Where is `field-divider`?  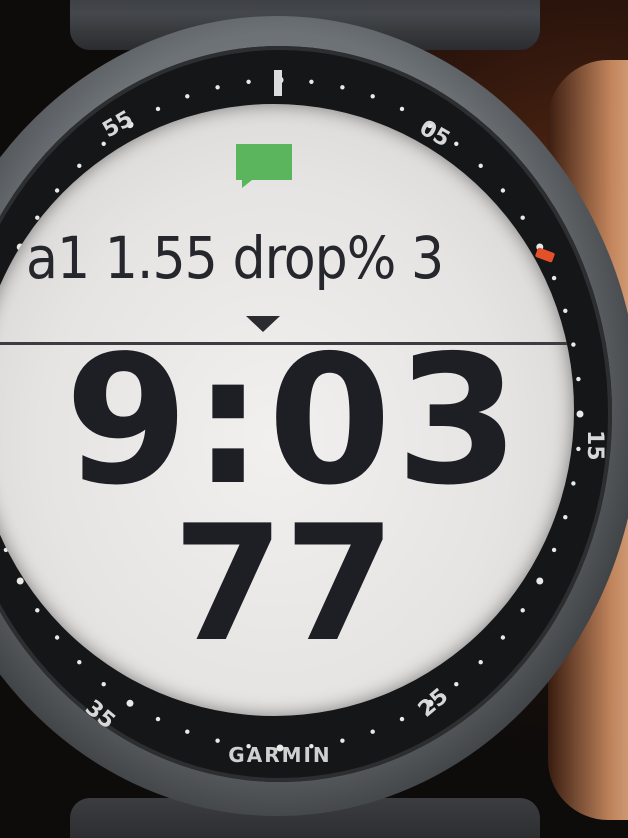 field-divider is located at coordinates (287, 343).